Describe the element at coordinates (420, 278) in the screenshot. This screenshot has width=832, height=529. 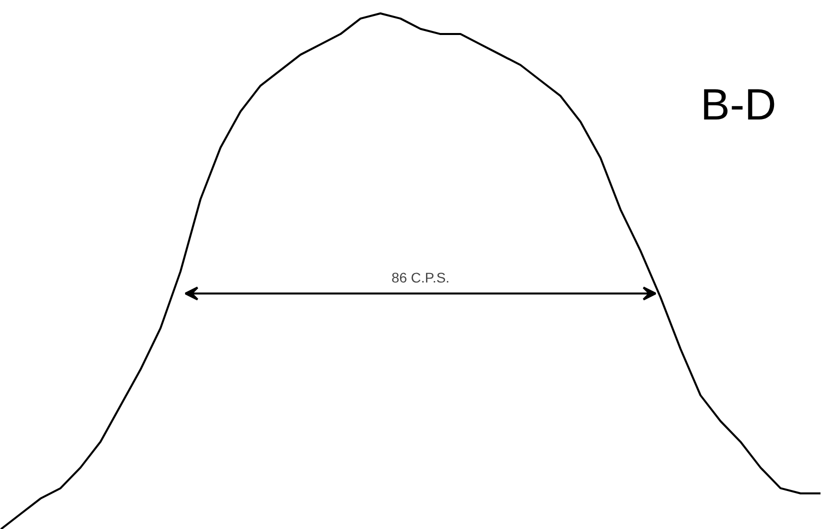
I see `annotation: 86 C.P.S.` at that location.